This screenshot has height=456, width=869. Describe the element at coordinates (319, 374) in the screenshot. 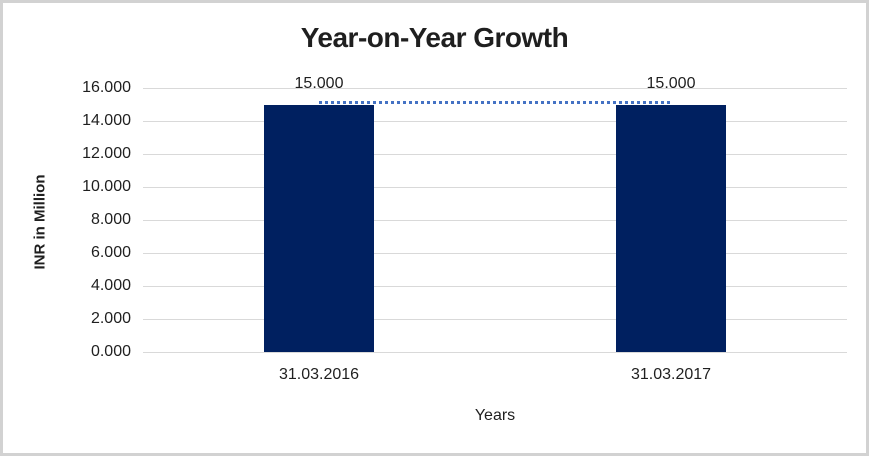

I see `x-axis-category-label: 31.03.2016` at that location.